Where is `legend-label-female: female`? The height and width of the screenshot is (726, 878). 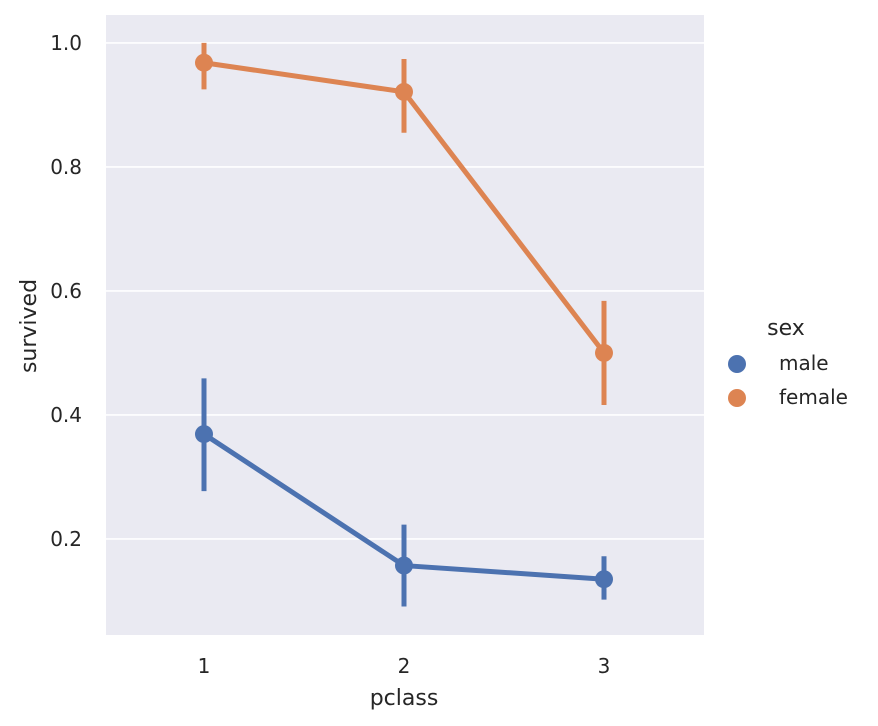 legend-label-female: female is located at coordinates (813, 397).